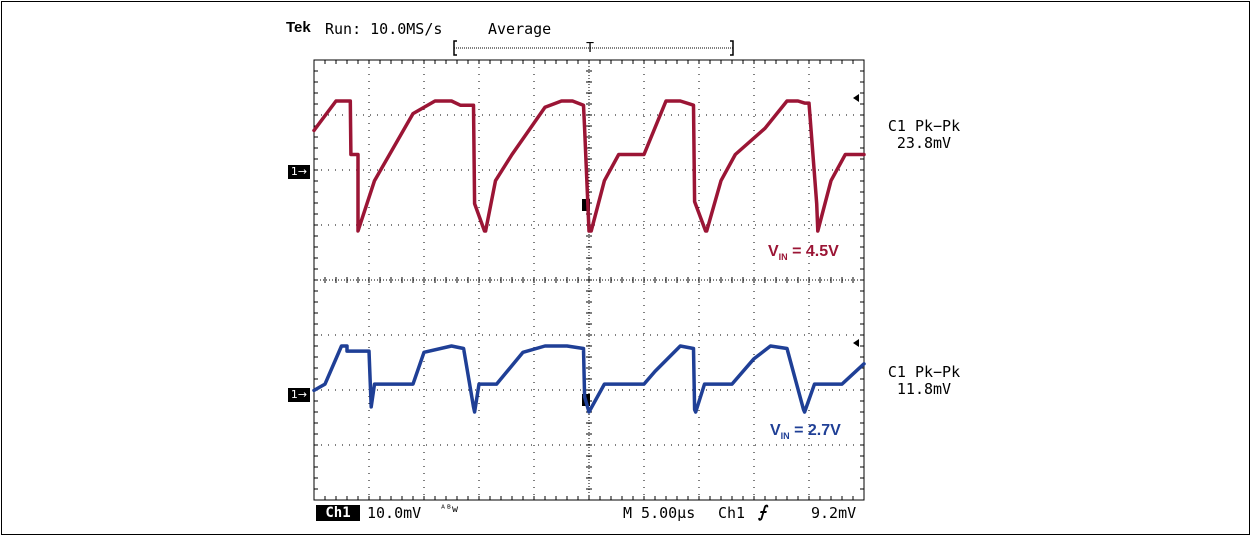  Describe the element at coordinates (586, 205) in the screenshot. I see `trigger-point-marker-top` at that location.